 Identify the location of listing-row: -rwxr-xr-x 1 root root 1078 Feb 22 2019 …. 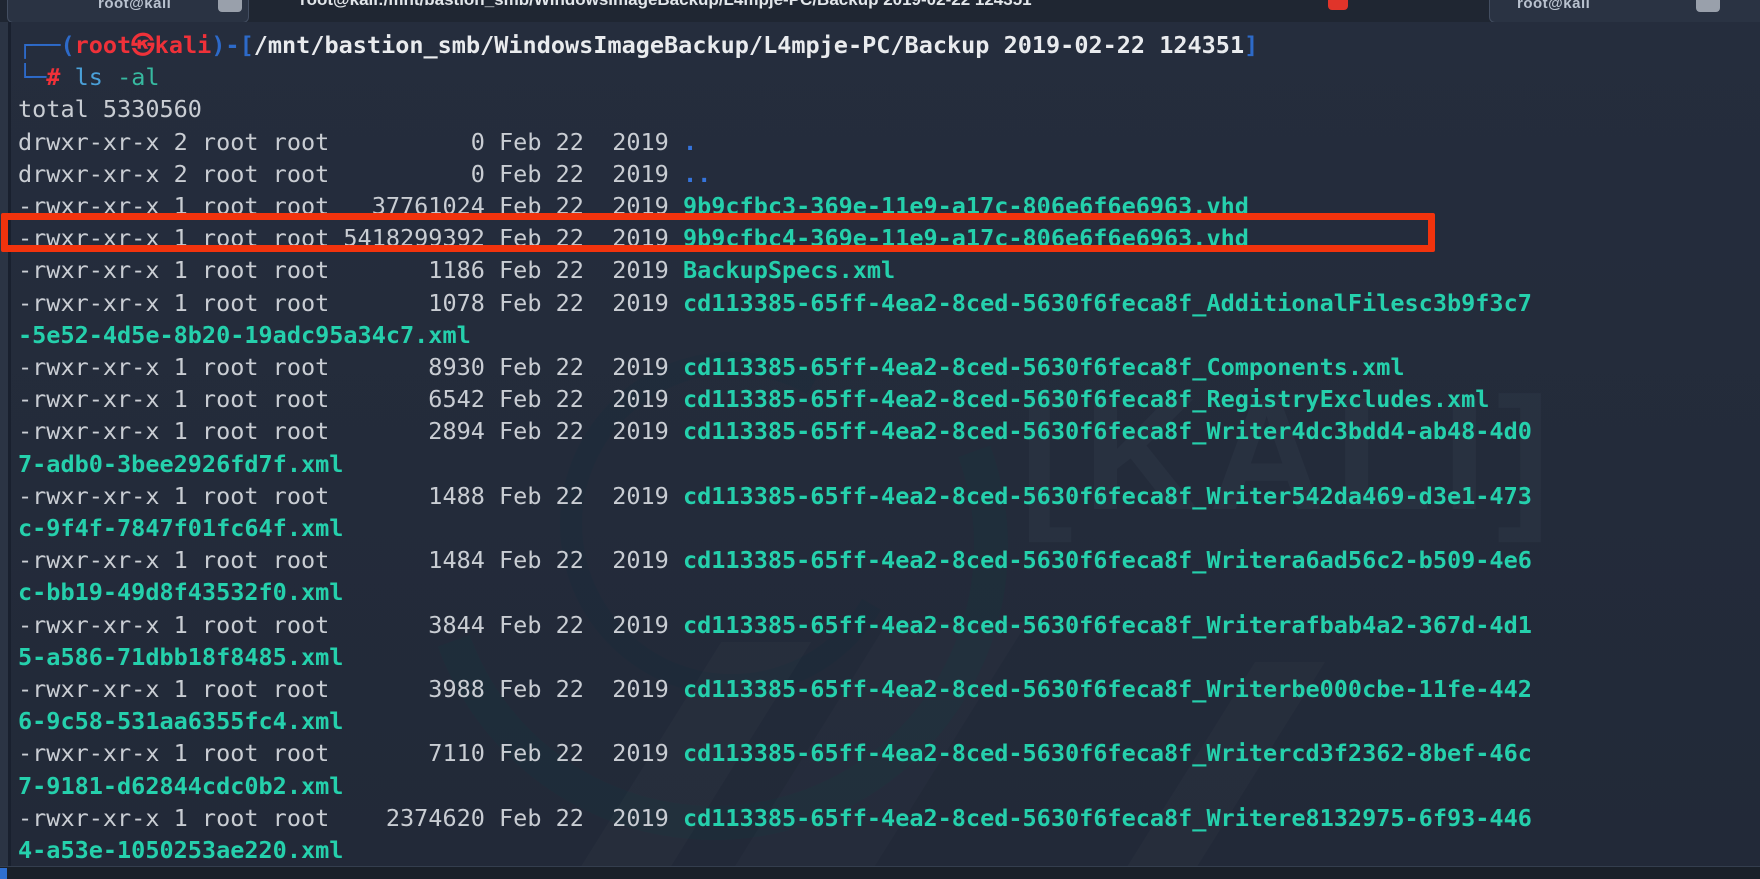
(775, 319).